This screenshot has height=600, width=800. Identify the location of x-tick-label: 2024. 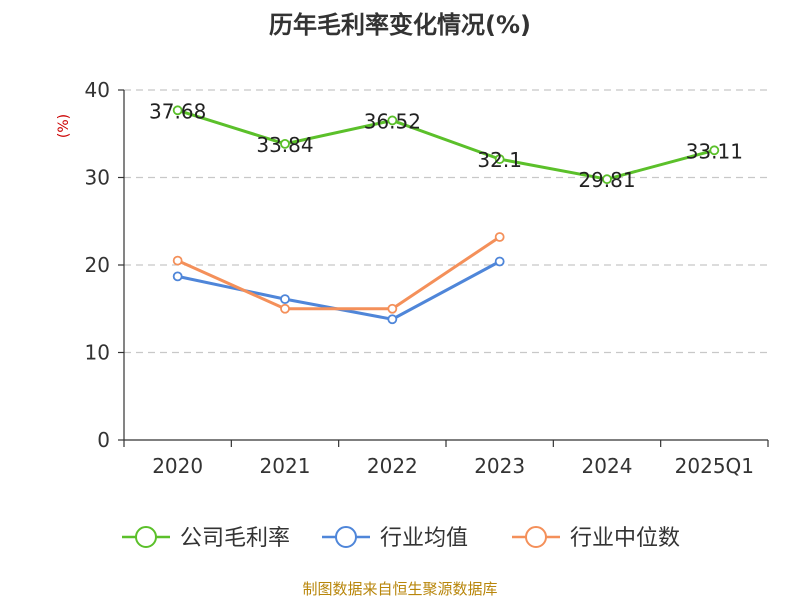
(607, 466).